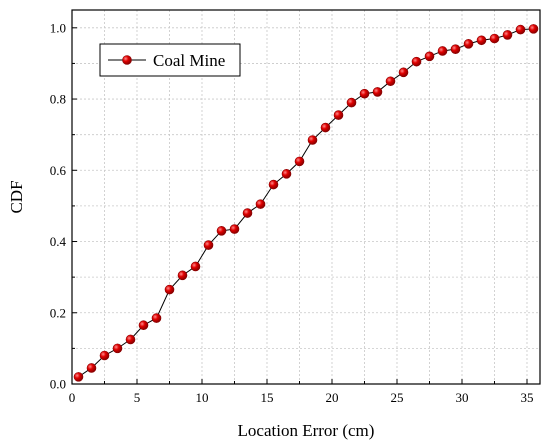 This screenshot has height=442, width=550. Describe the element at coordinates (527, 397) in the screenshot. I see `x-tick-label: 35` at that location.